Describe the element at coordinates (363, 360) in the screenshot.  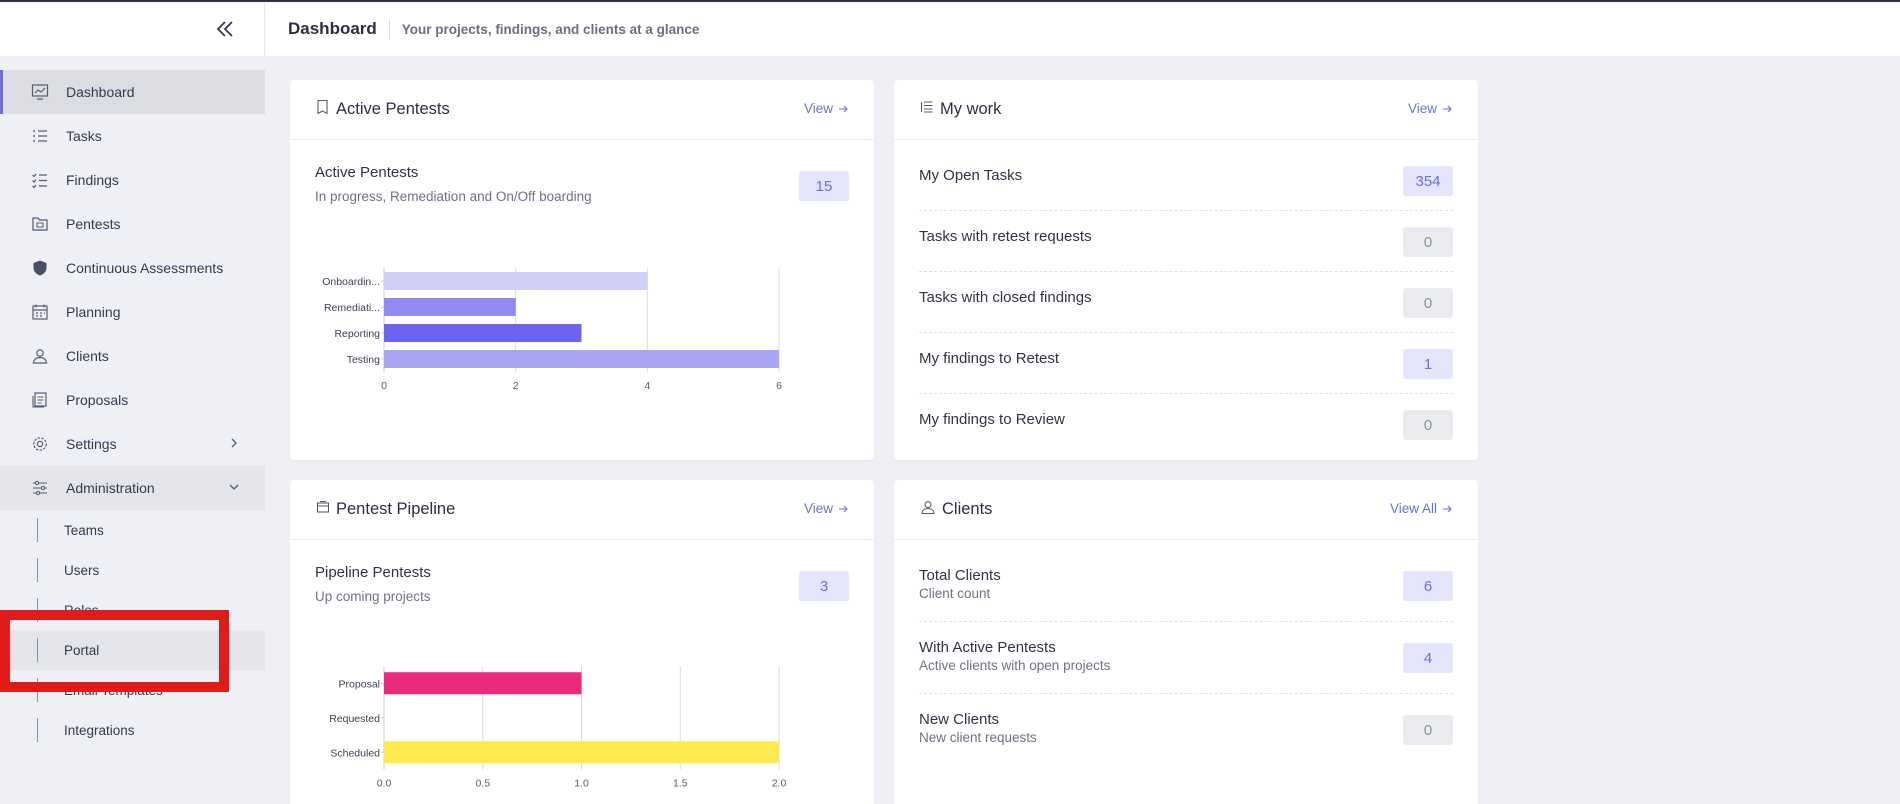
I see `y-tick-label: Testing` at that location.